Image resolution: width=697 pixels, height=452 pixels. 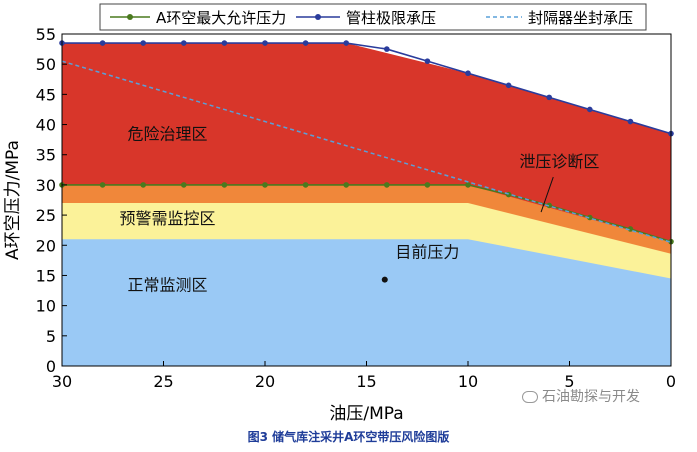 What do you see at coordinates (46, 275) in the screenshot?
I see `y-tick-label: 15` at bounding box center [46, 275].